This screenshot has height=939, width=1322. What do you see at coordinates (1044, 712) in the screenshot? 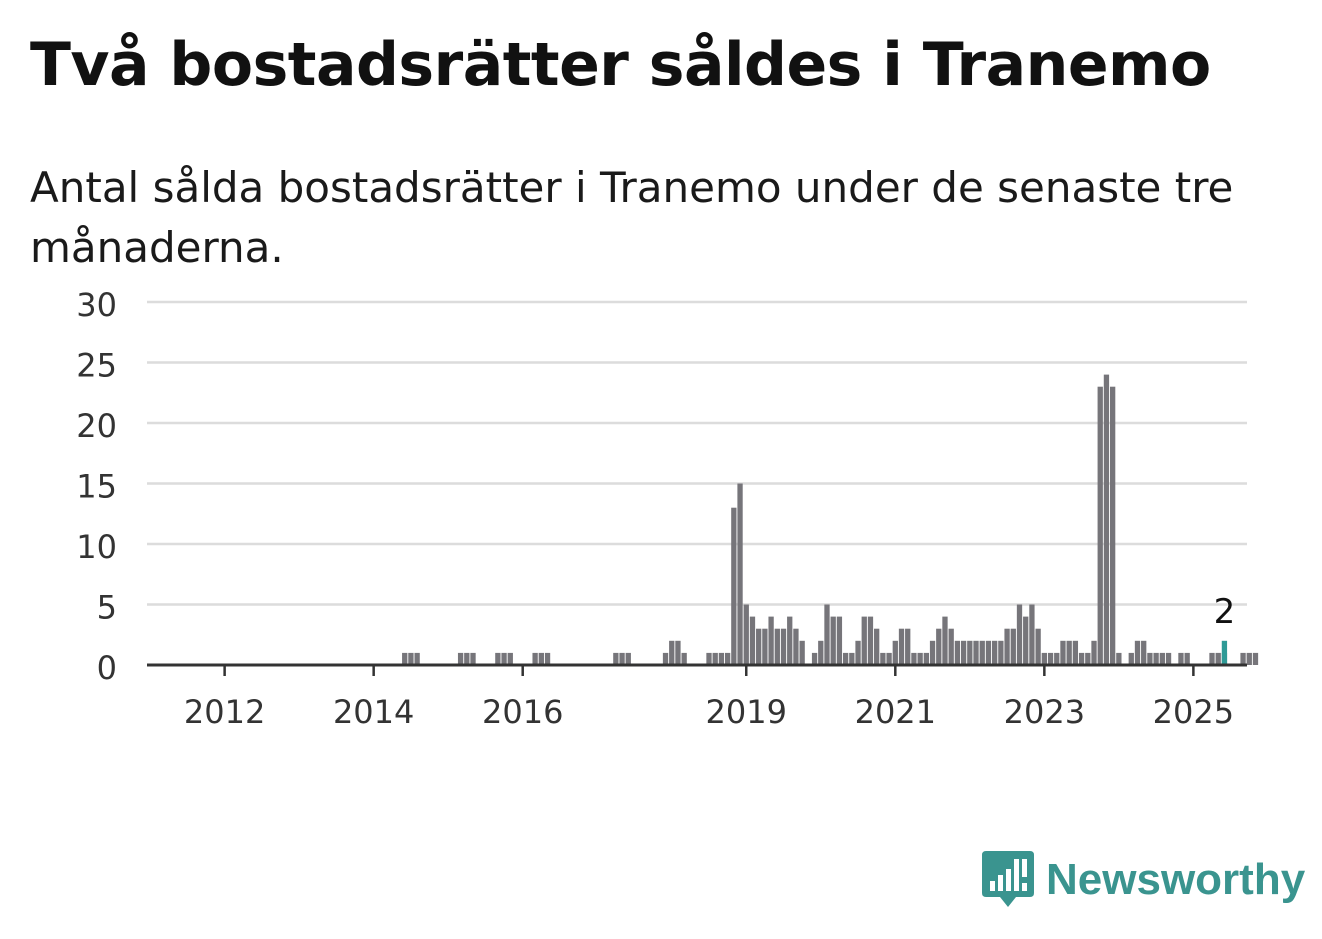
I see `x-tick-label: 2023` at bounding box center [1044, 712].